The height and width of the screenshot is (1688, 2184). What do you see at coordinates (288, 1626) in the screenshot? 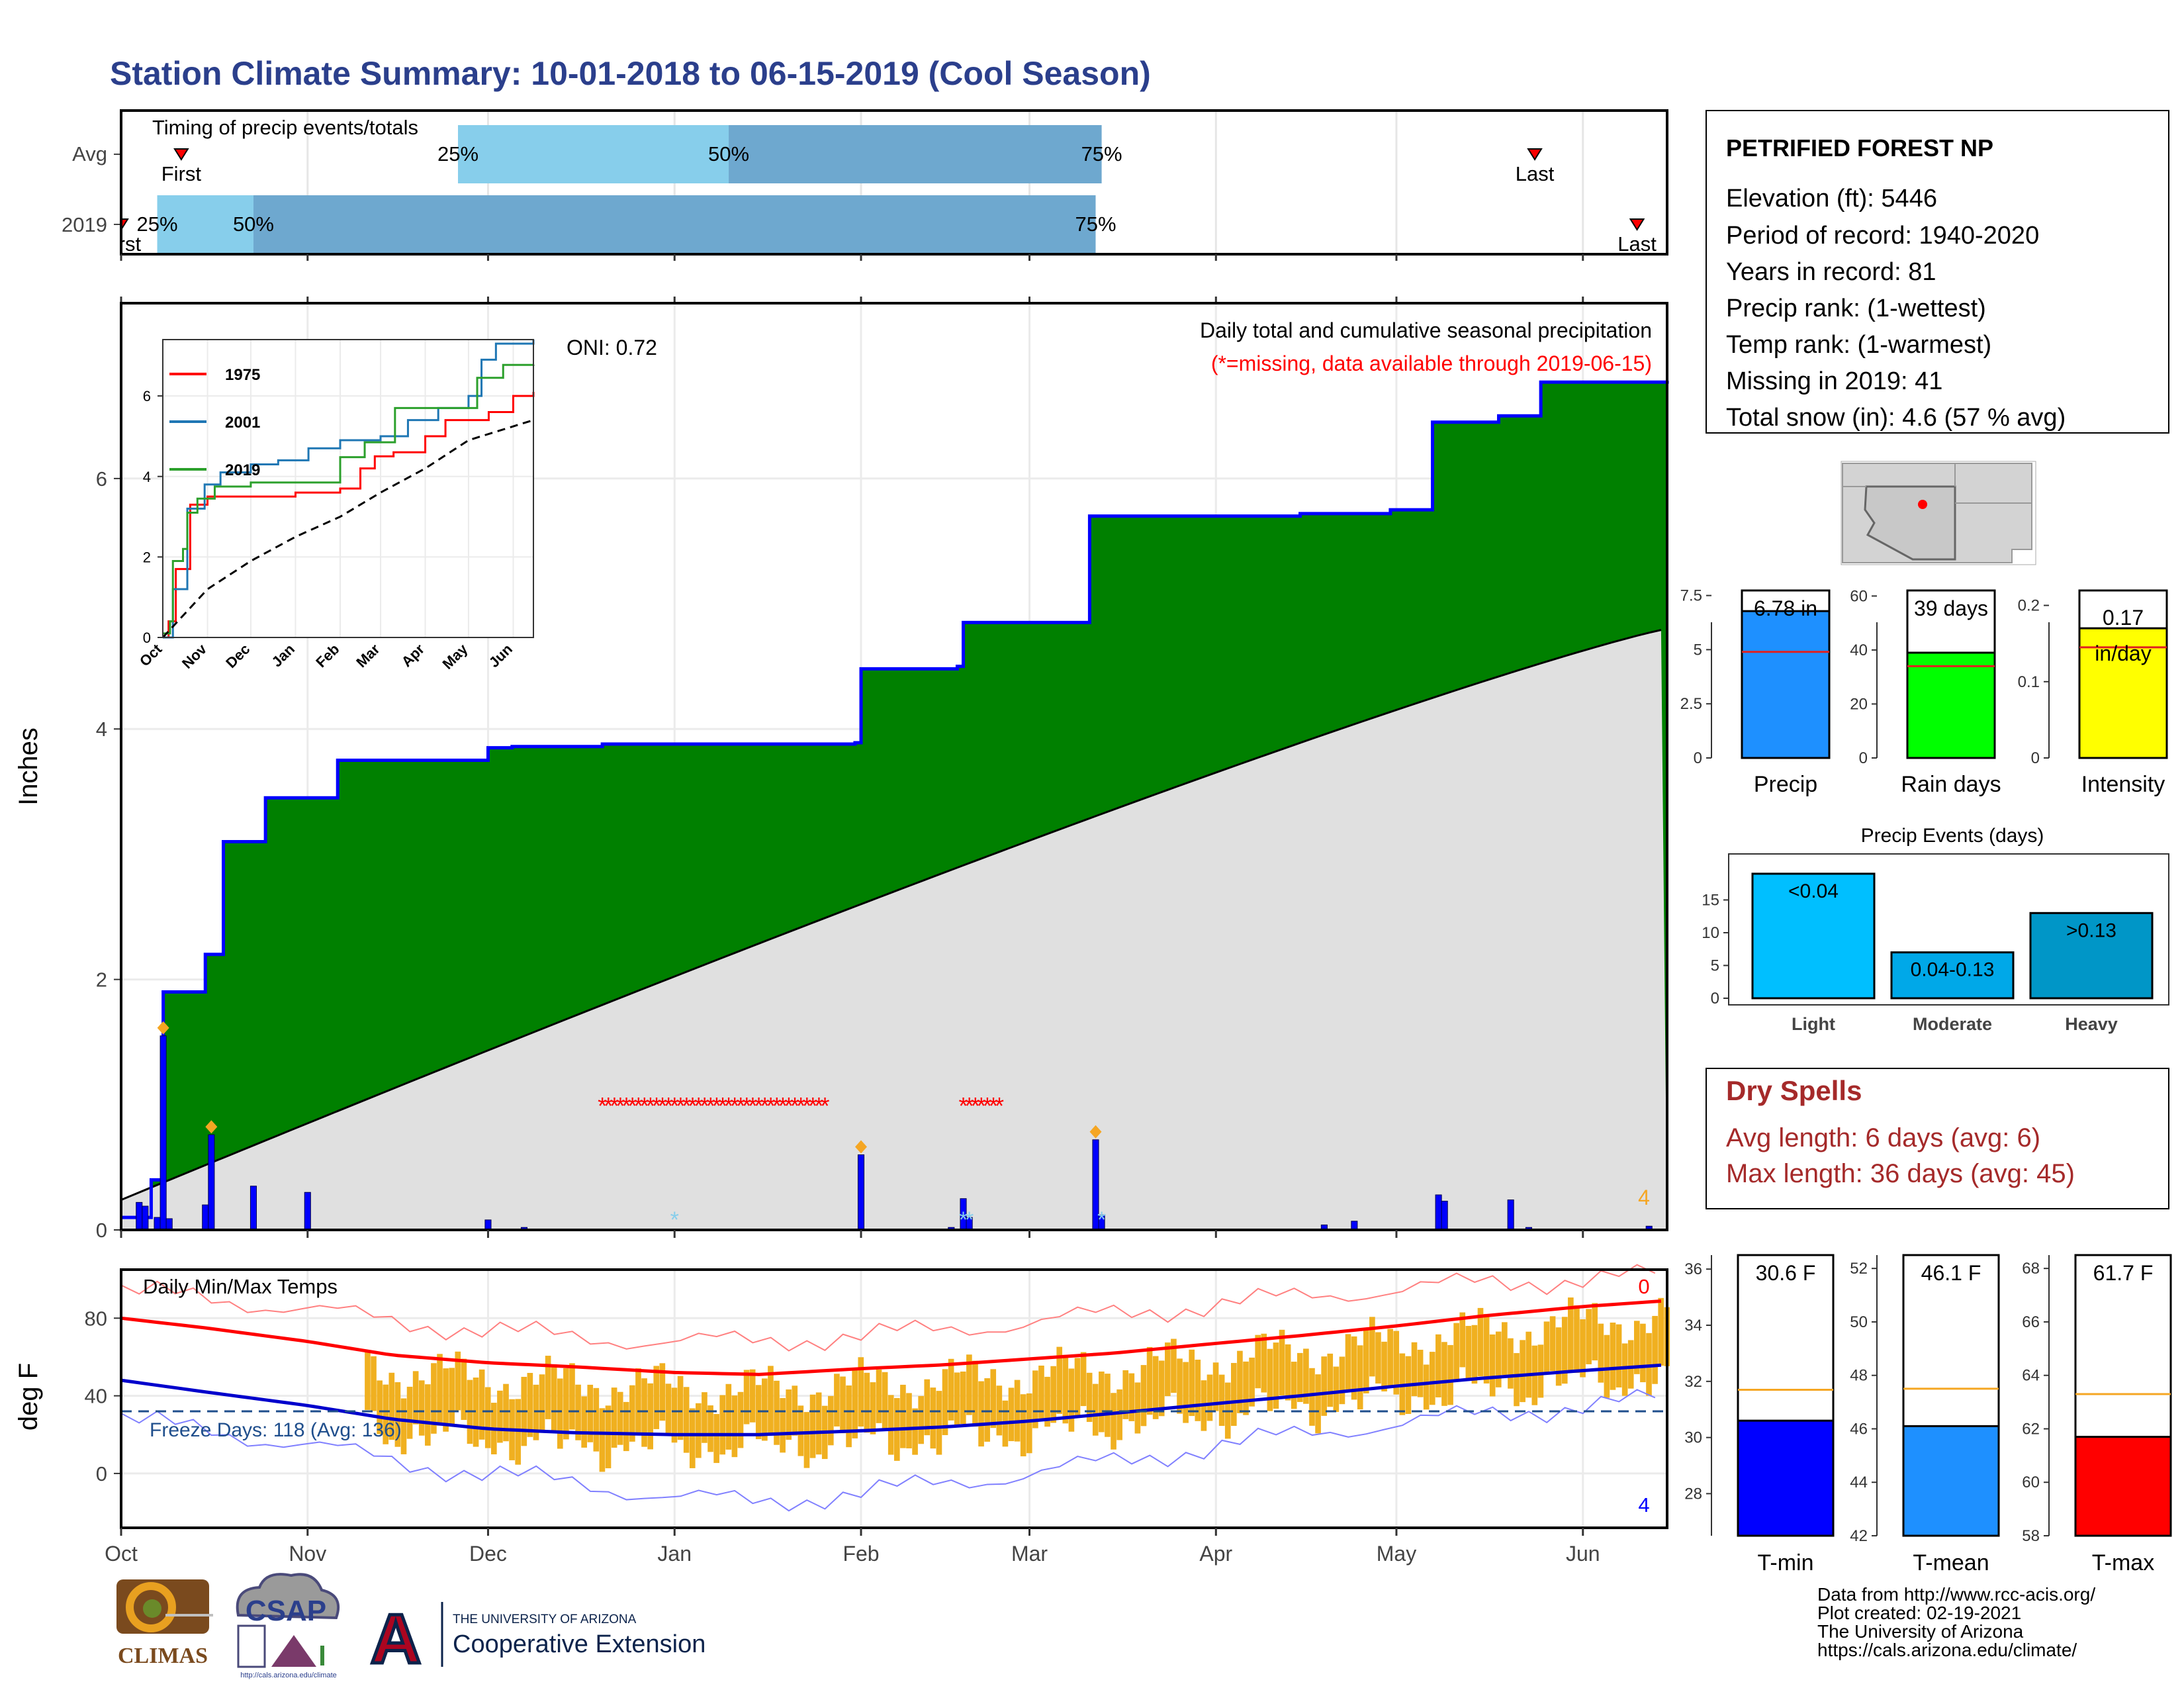
I see `csap-logo: CSAP http://cals.arizona.edu/climate` at bounding box center [288, 1626].